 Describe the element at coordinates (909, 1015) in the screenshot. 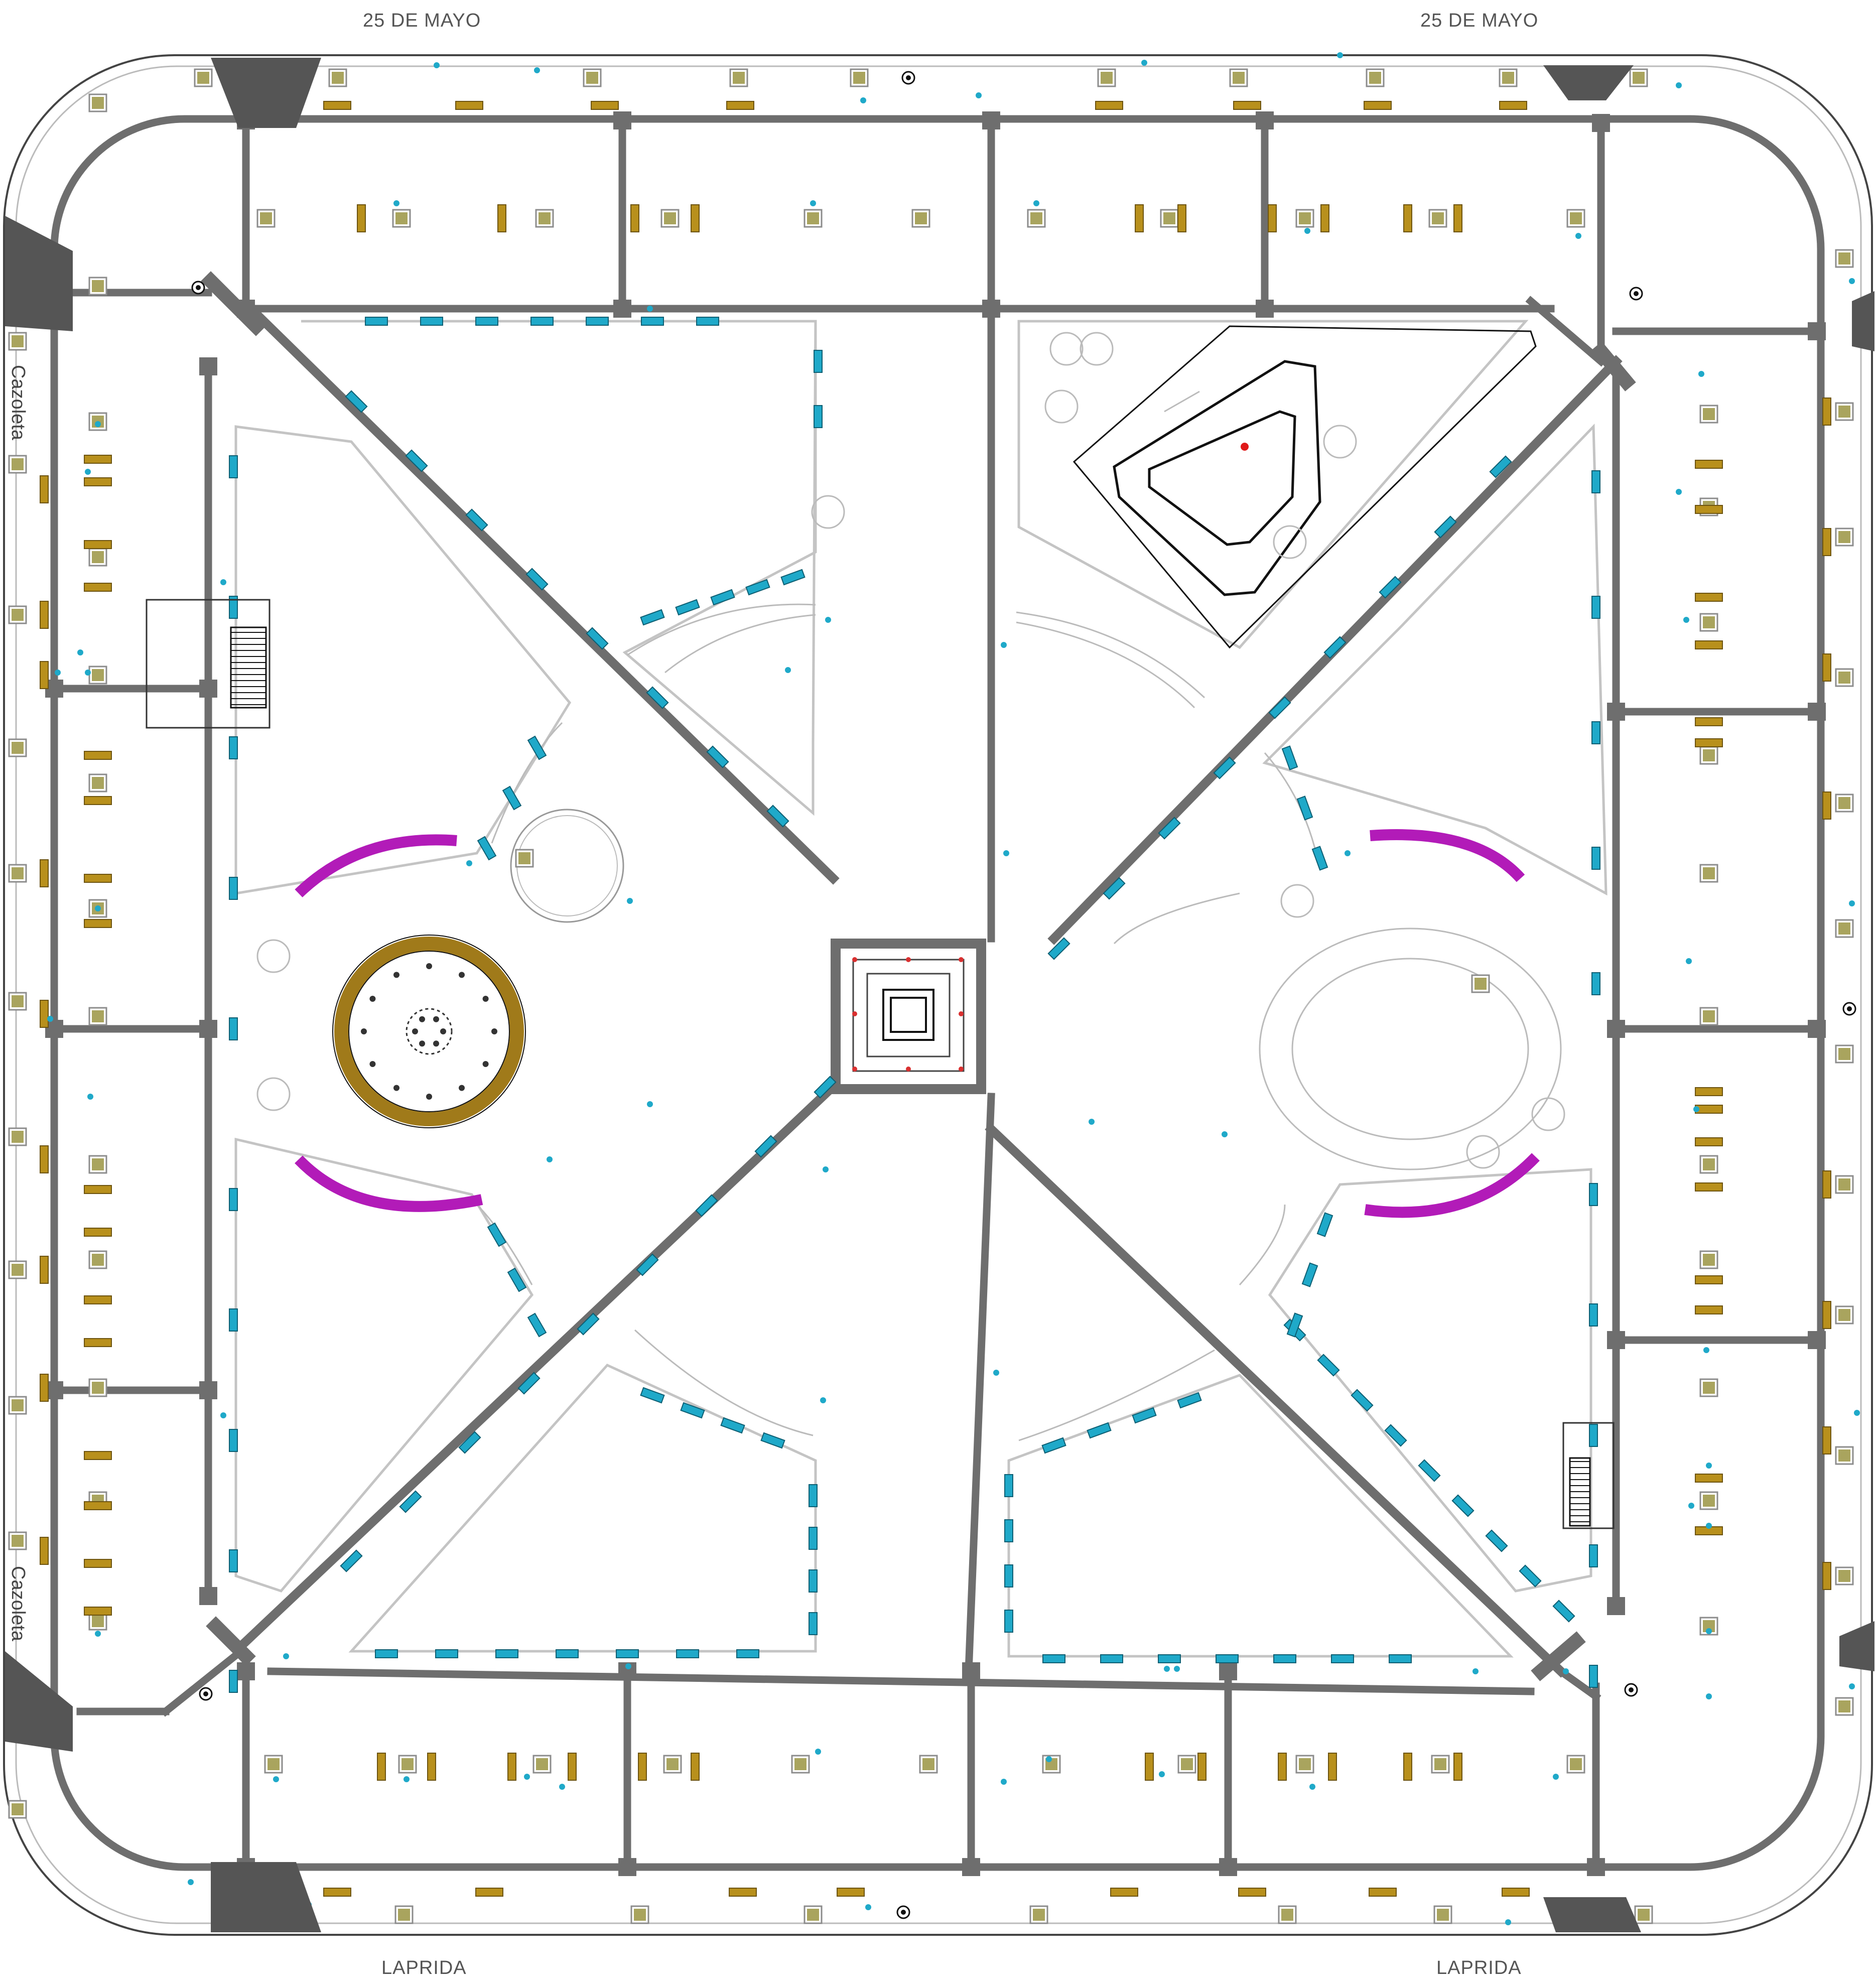

I see `monument-top` at that location.